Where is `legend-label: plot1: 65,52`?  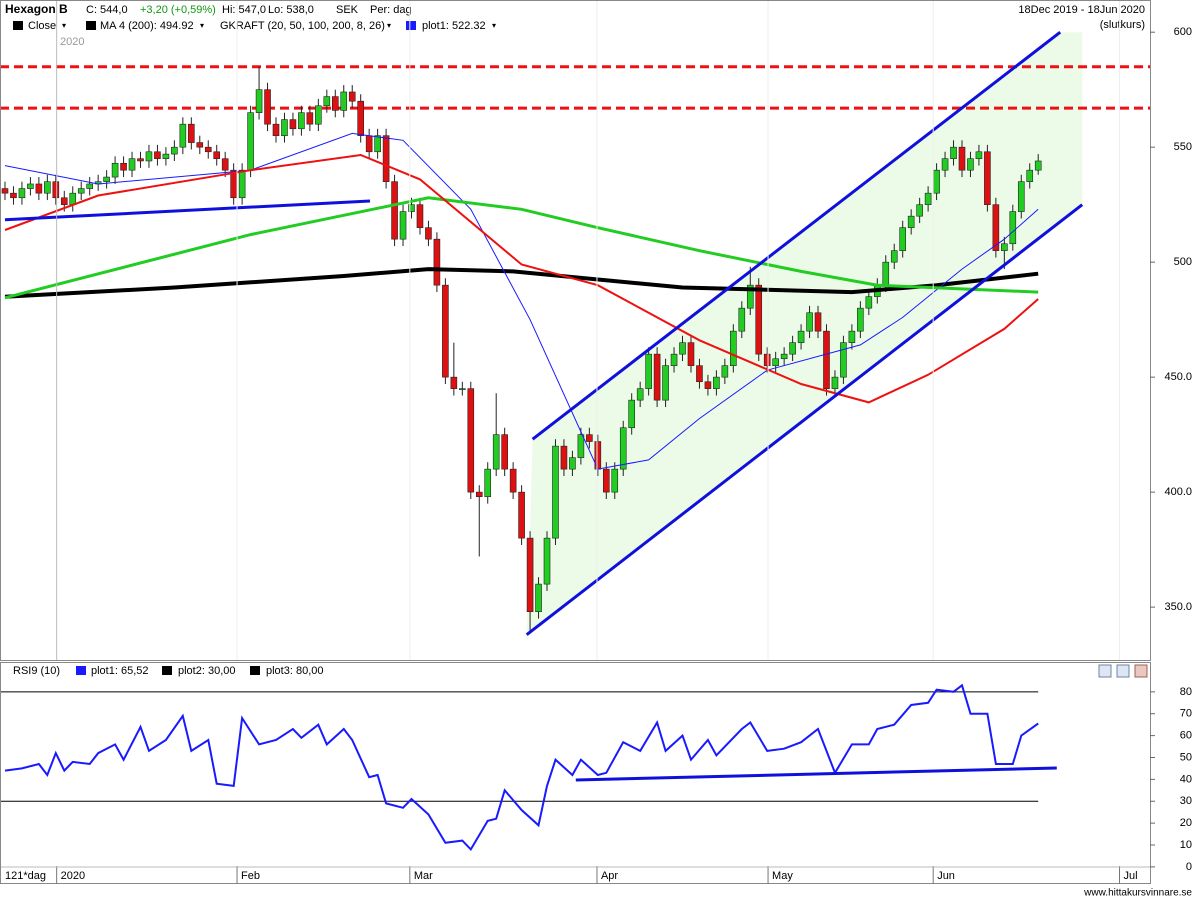 legend-label: plot1: 65,52 is located at coordinates (120, 671).